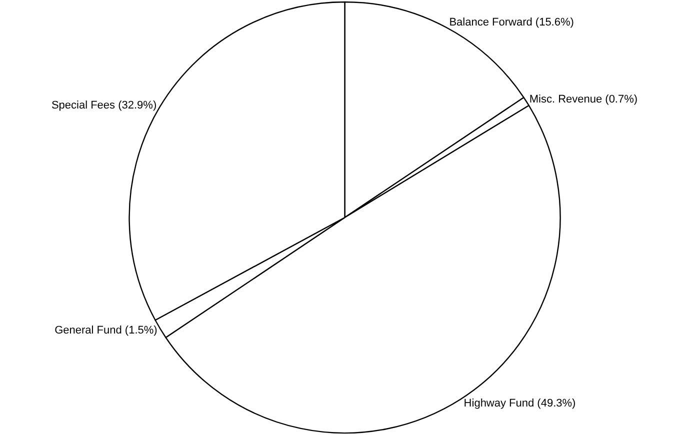 This screenshot has width=676, height=435. What do you see at coordinates (106, 330) in the screenshot?
I see `slice-label: General Fund (1.5%)` at bounding box center [106, 330].